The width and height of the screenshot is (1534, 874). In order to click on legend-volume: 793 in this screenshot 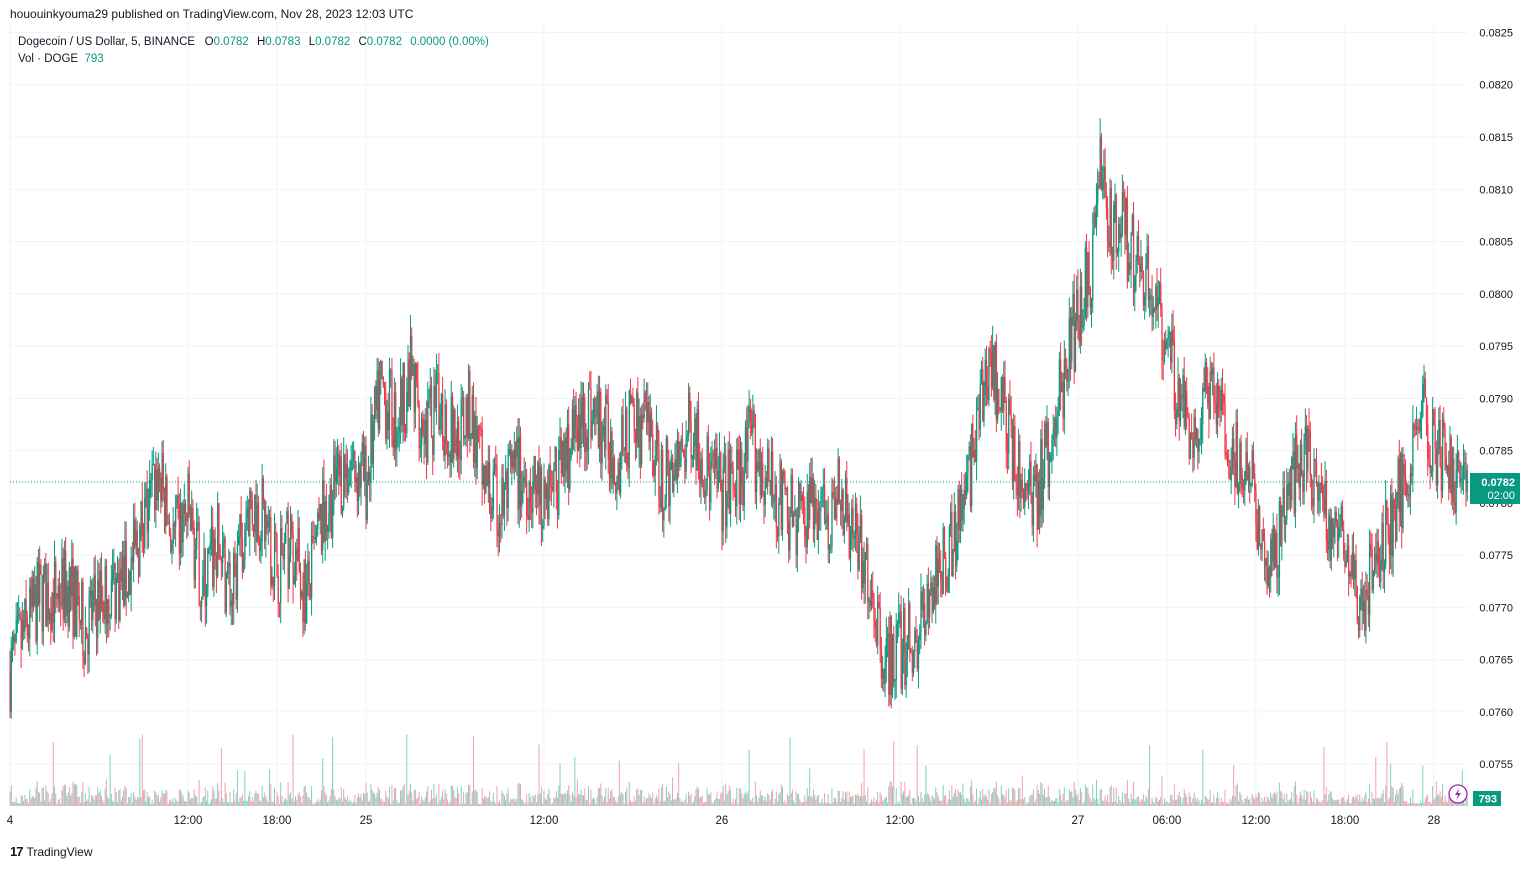, I will do `click(94, 59)`.